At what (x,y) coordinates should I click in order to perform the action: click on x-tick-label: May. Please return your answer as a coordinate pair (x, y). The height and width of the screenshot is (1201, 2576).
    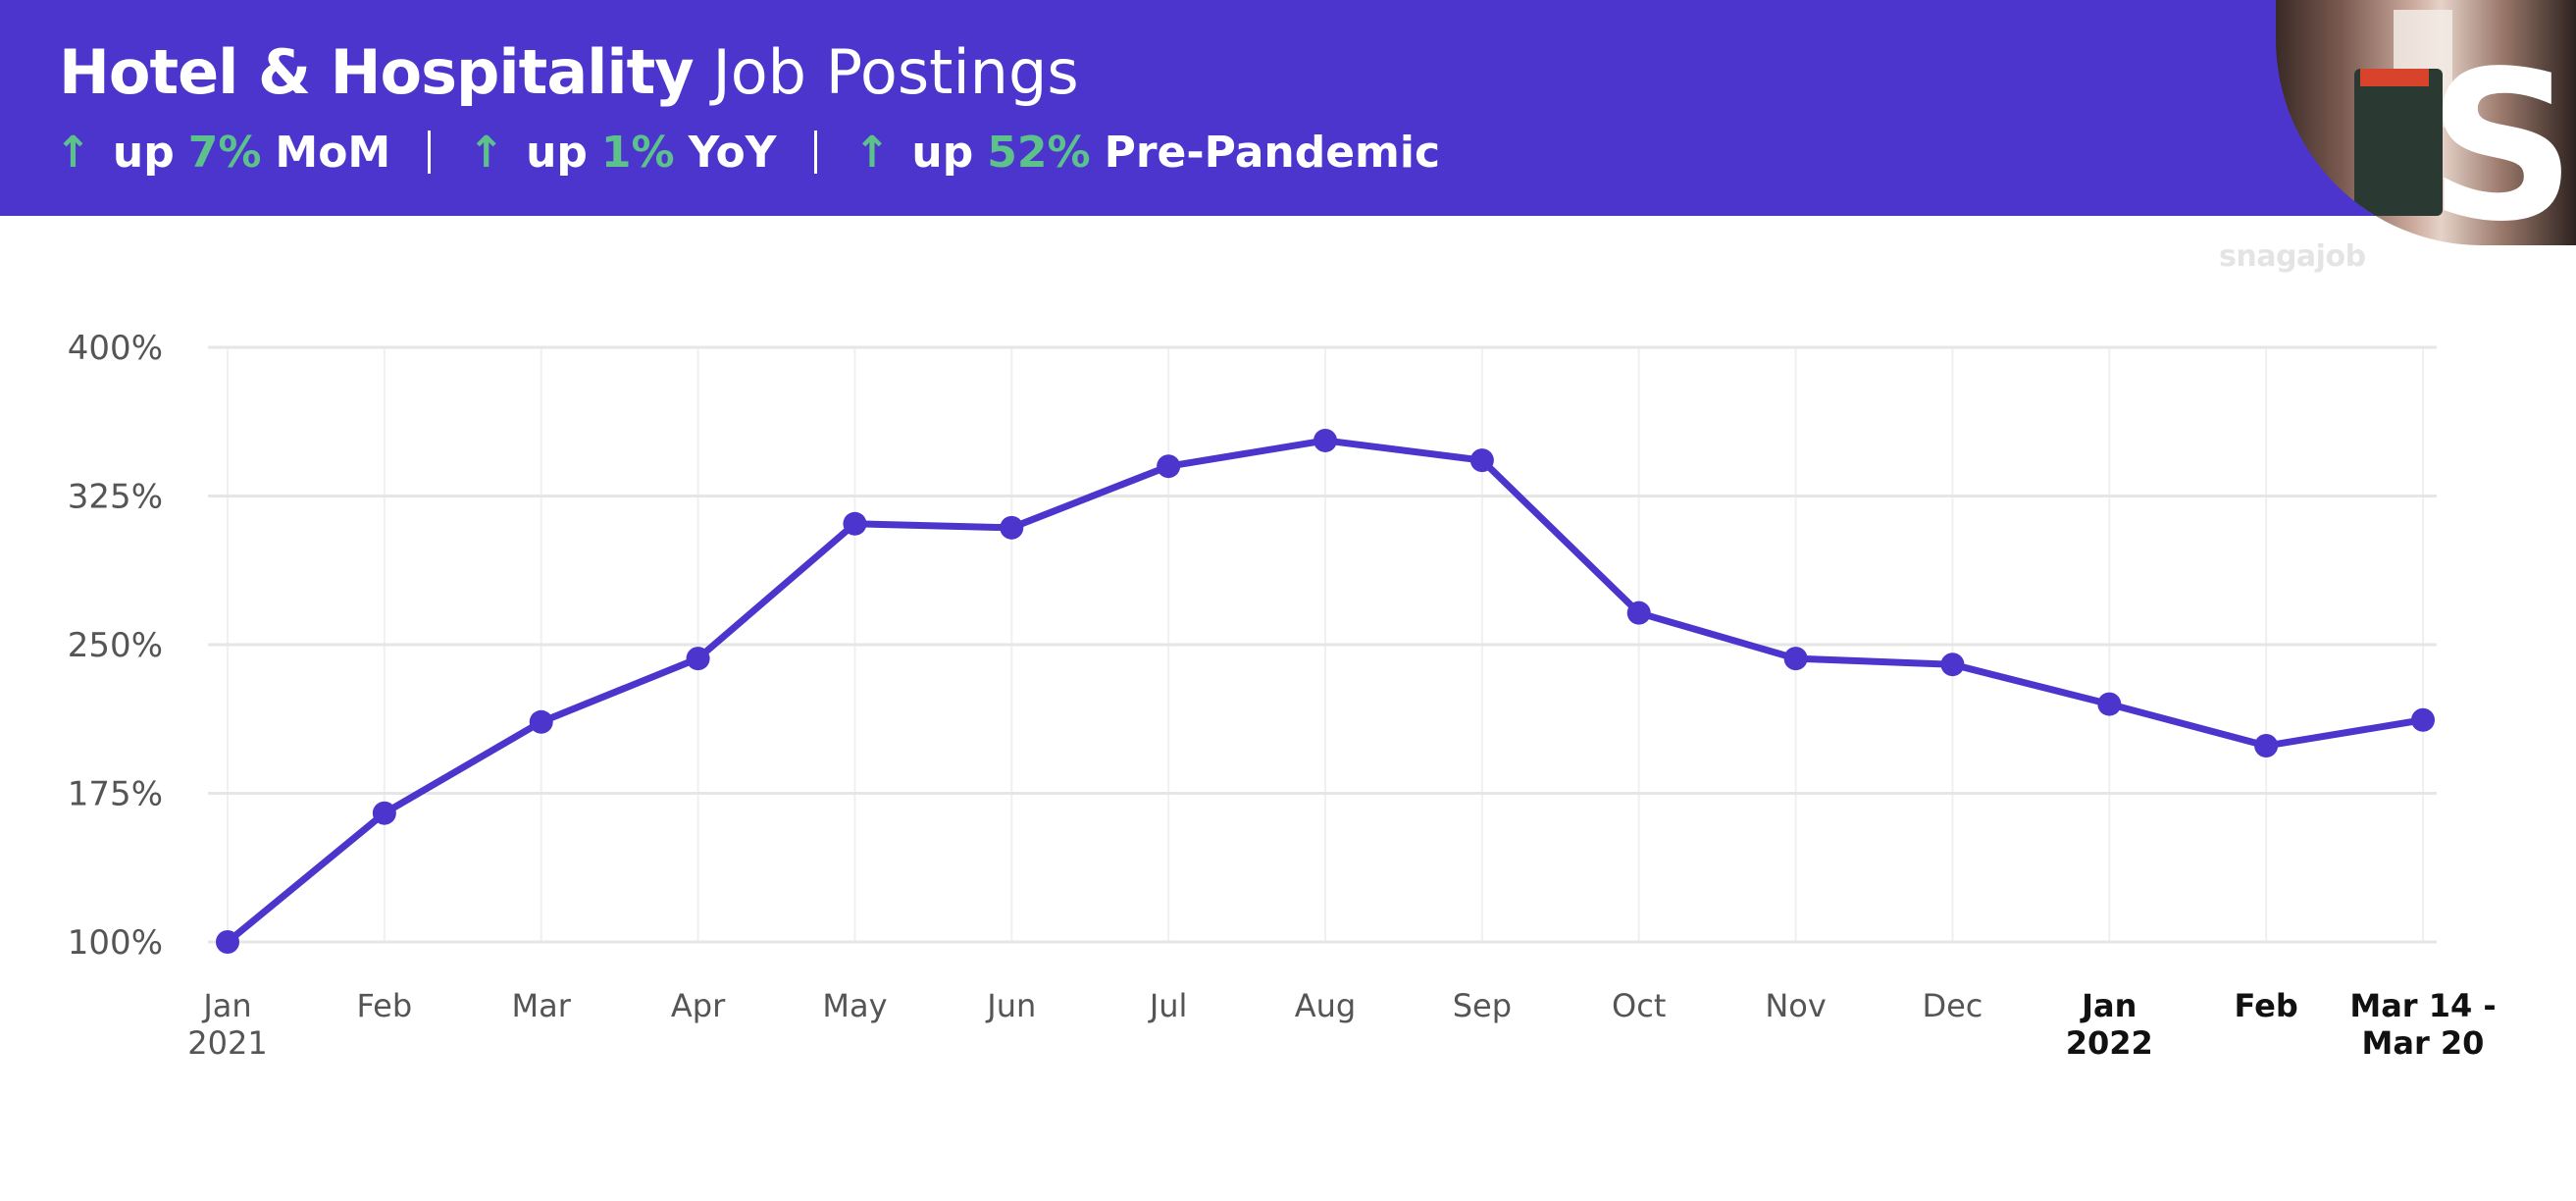
    Looking at the image, I should click on (854, 1005).